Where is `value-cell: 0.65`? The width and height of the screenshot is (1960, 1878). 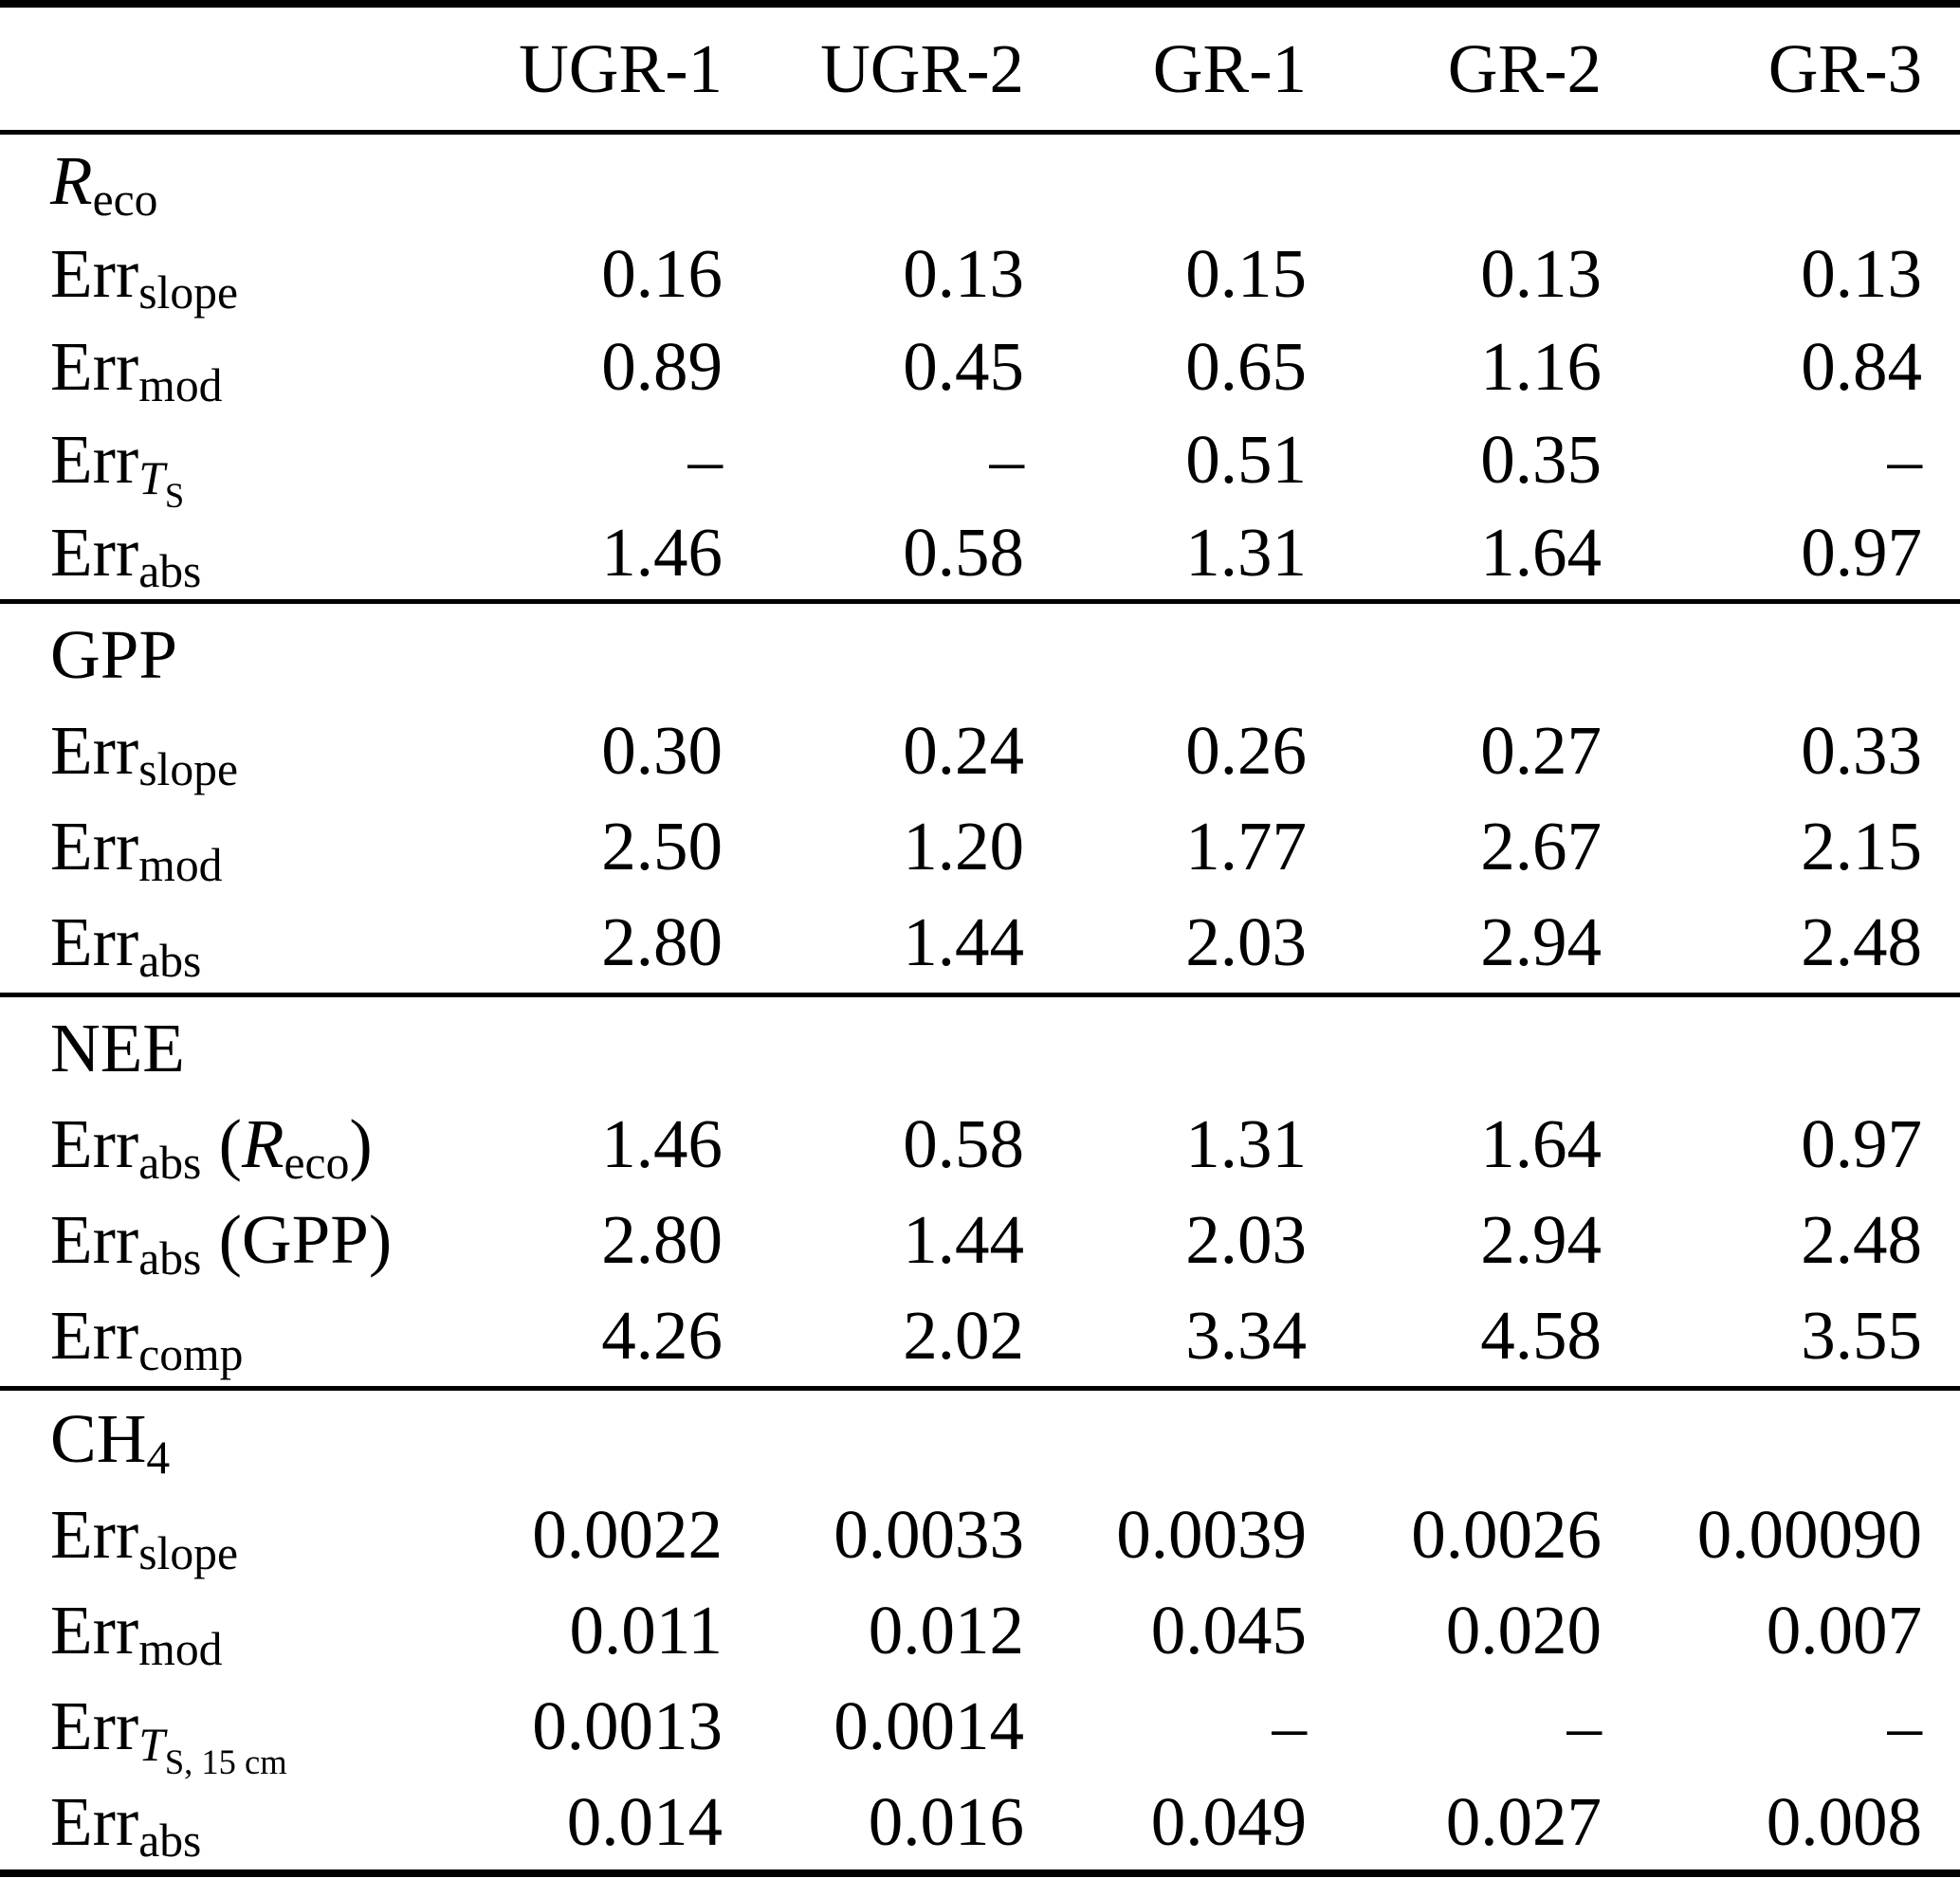
value-cell: 0.65 is located at coordinates (1246, 366).